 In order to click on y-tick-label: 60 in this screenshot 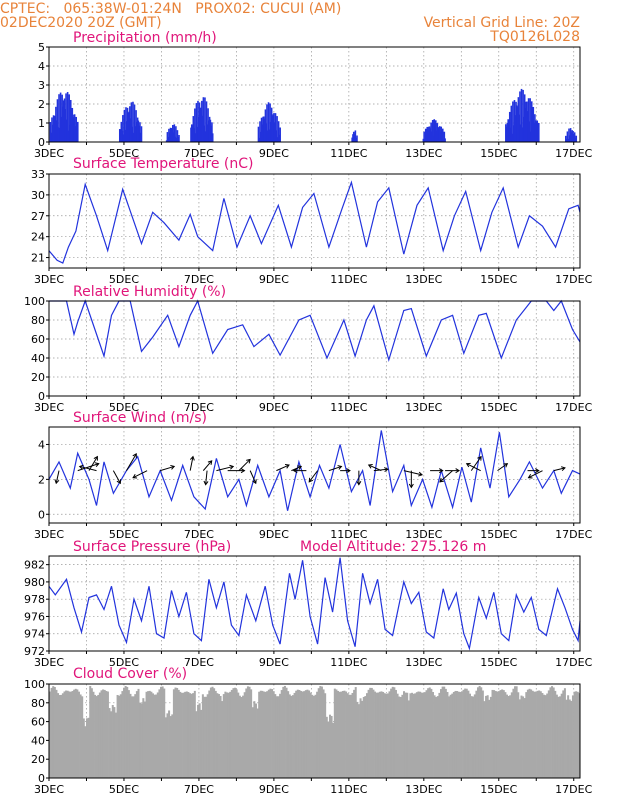, I will do `click(38, 722)`.